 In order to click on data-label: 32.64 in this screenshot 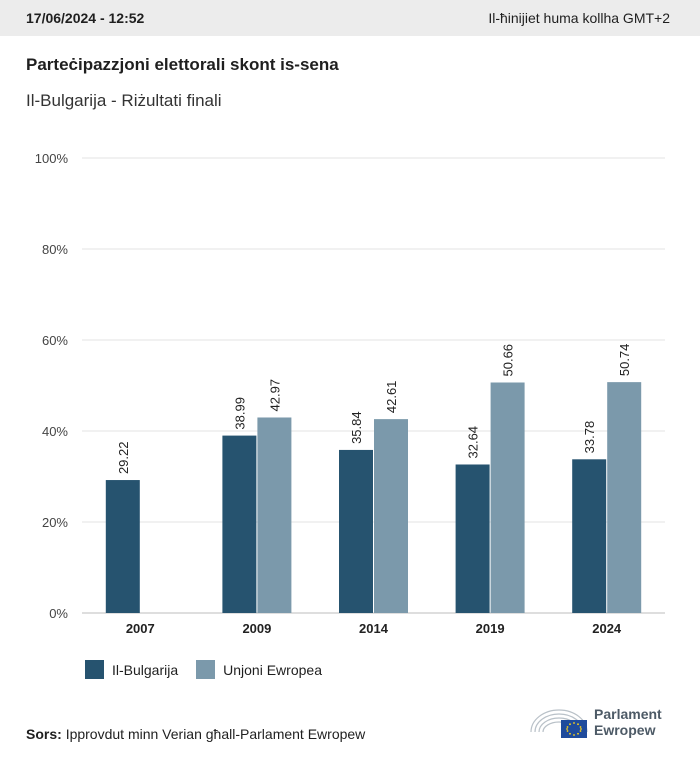, I will do `click(473, 442)`.